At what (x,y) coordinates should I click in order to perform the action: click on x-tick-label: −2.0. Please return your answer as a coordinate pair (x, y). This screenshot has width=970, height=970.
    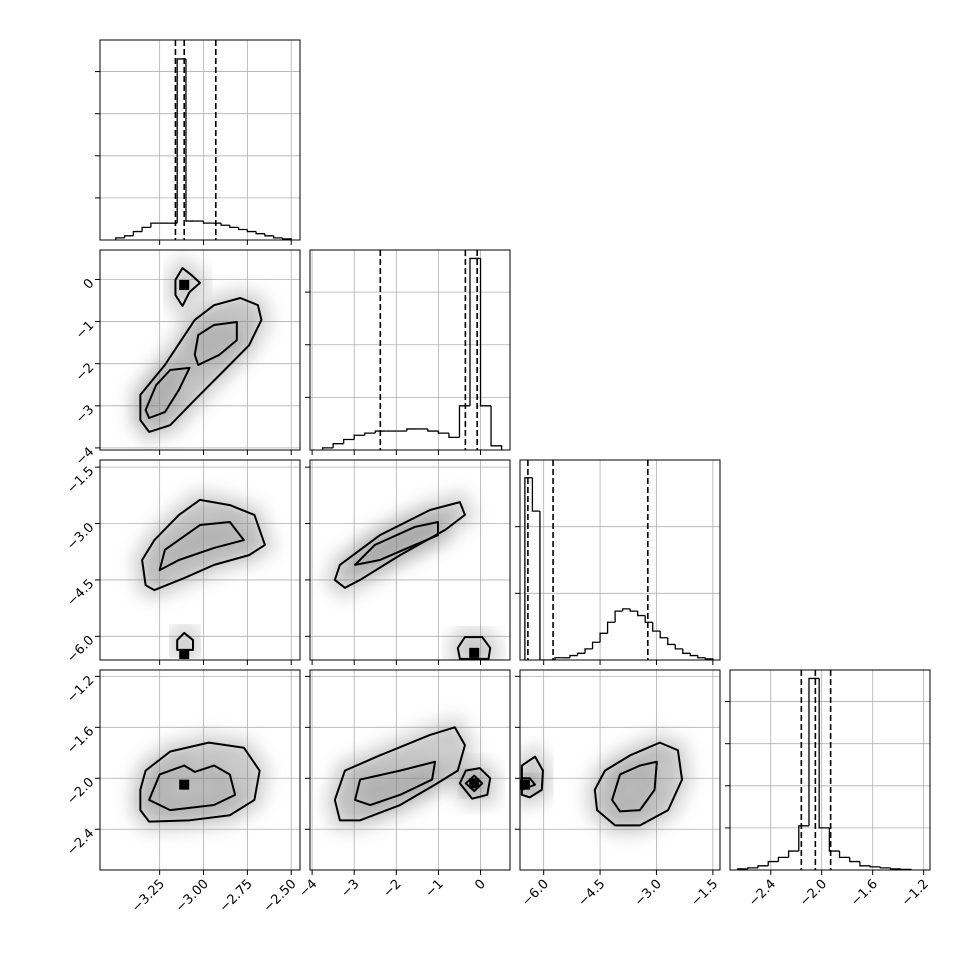
    Looking at the image, I should click on (813, 893).